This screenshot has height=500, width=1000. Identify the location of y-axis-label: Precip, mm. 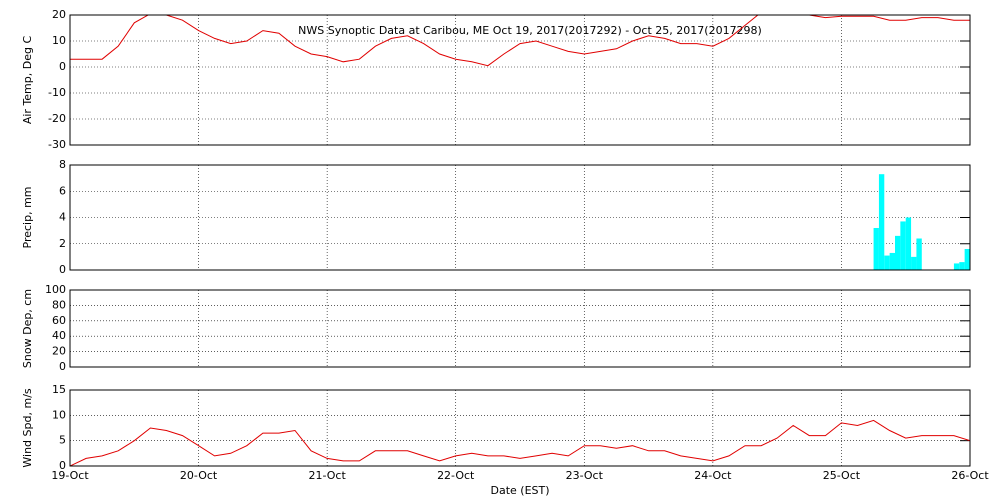
(27, 218).